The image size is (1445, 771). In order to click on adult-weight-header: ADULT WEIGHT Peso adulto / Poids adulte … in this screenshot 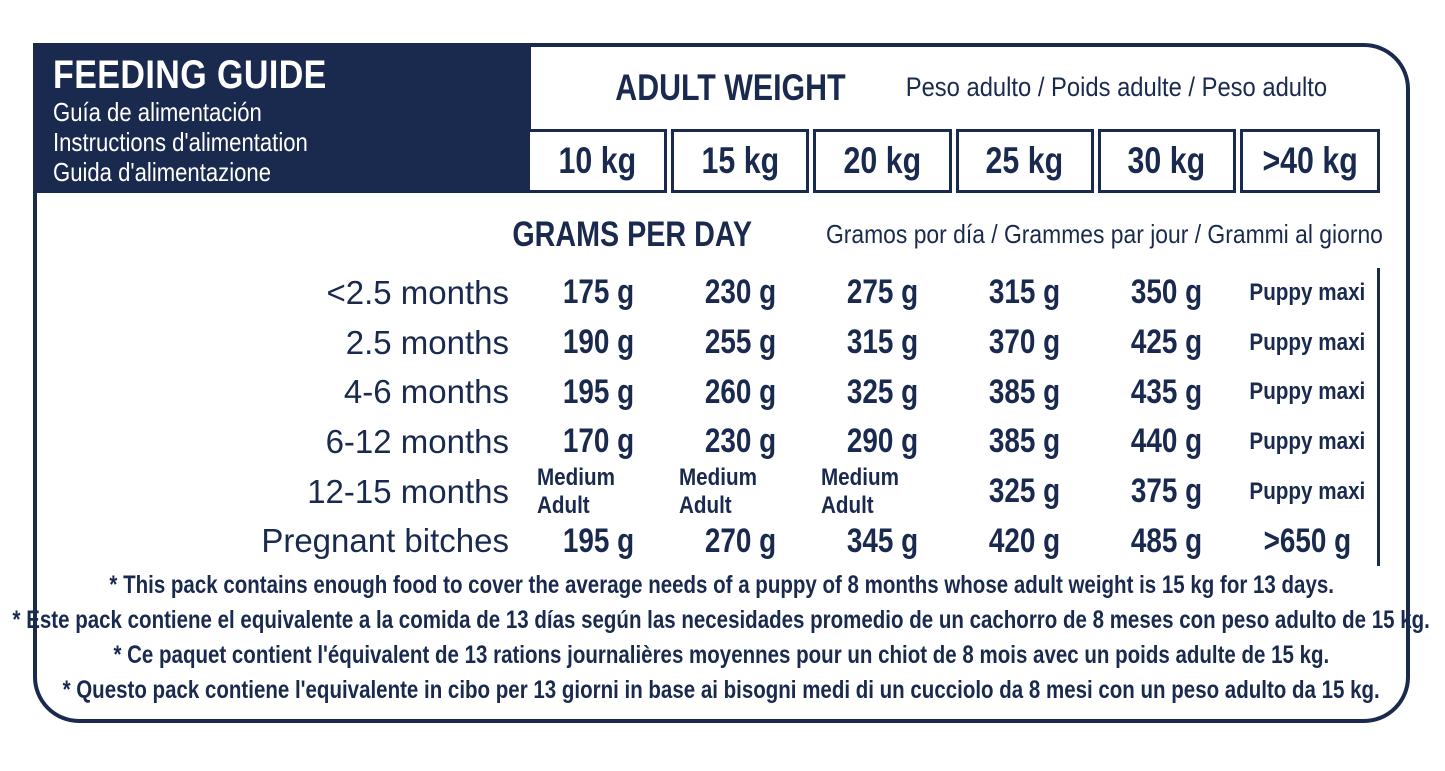, I will do `click(970, 87)`.